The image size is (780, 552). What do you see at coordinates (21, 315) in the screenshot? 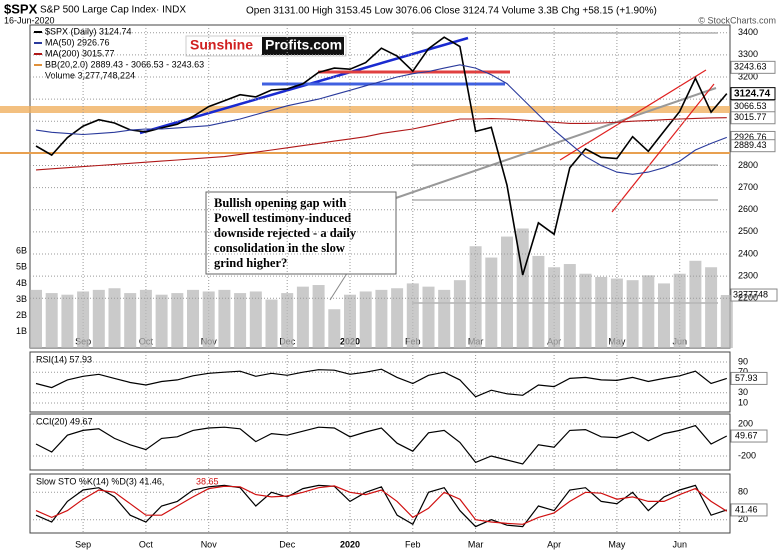
I see `volume-tick-label: 2B` at bounding box center [21, 315].